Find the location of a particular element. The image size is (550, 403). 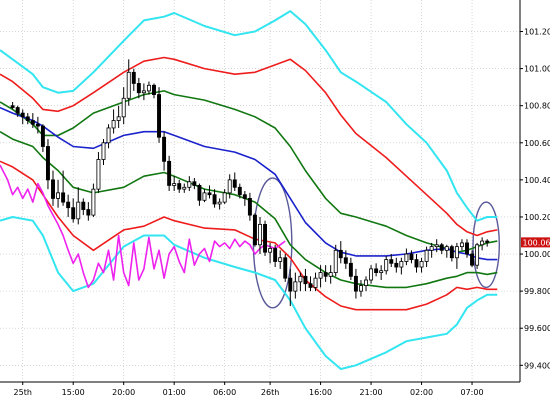

x-tick-label: 01:00 is located at coordinates (174, 392).